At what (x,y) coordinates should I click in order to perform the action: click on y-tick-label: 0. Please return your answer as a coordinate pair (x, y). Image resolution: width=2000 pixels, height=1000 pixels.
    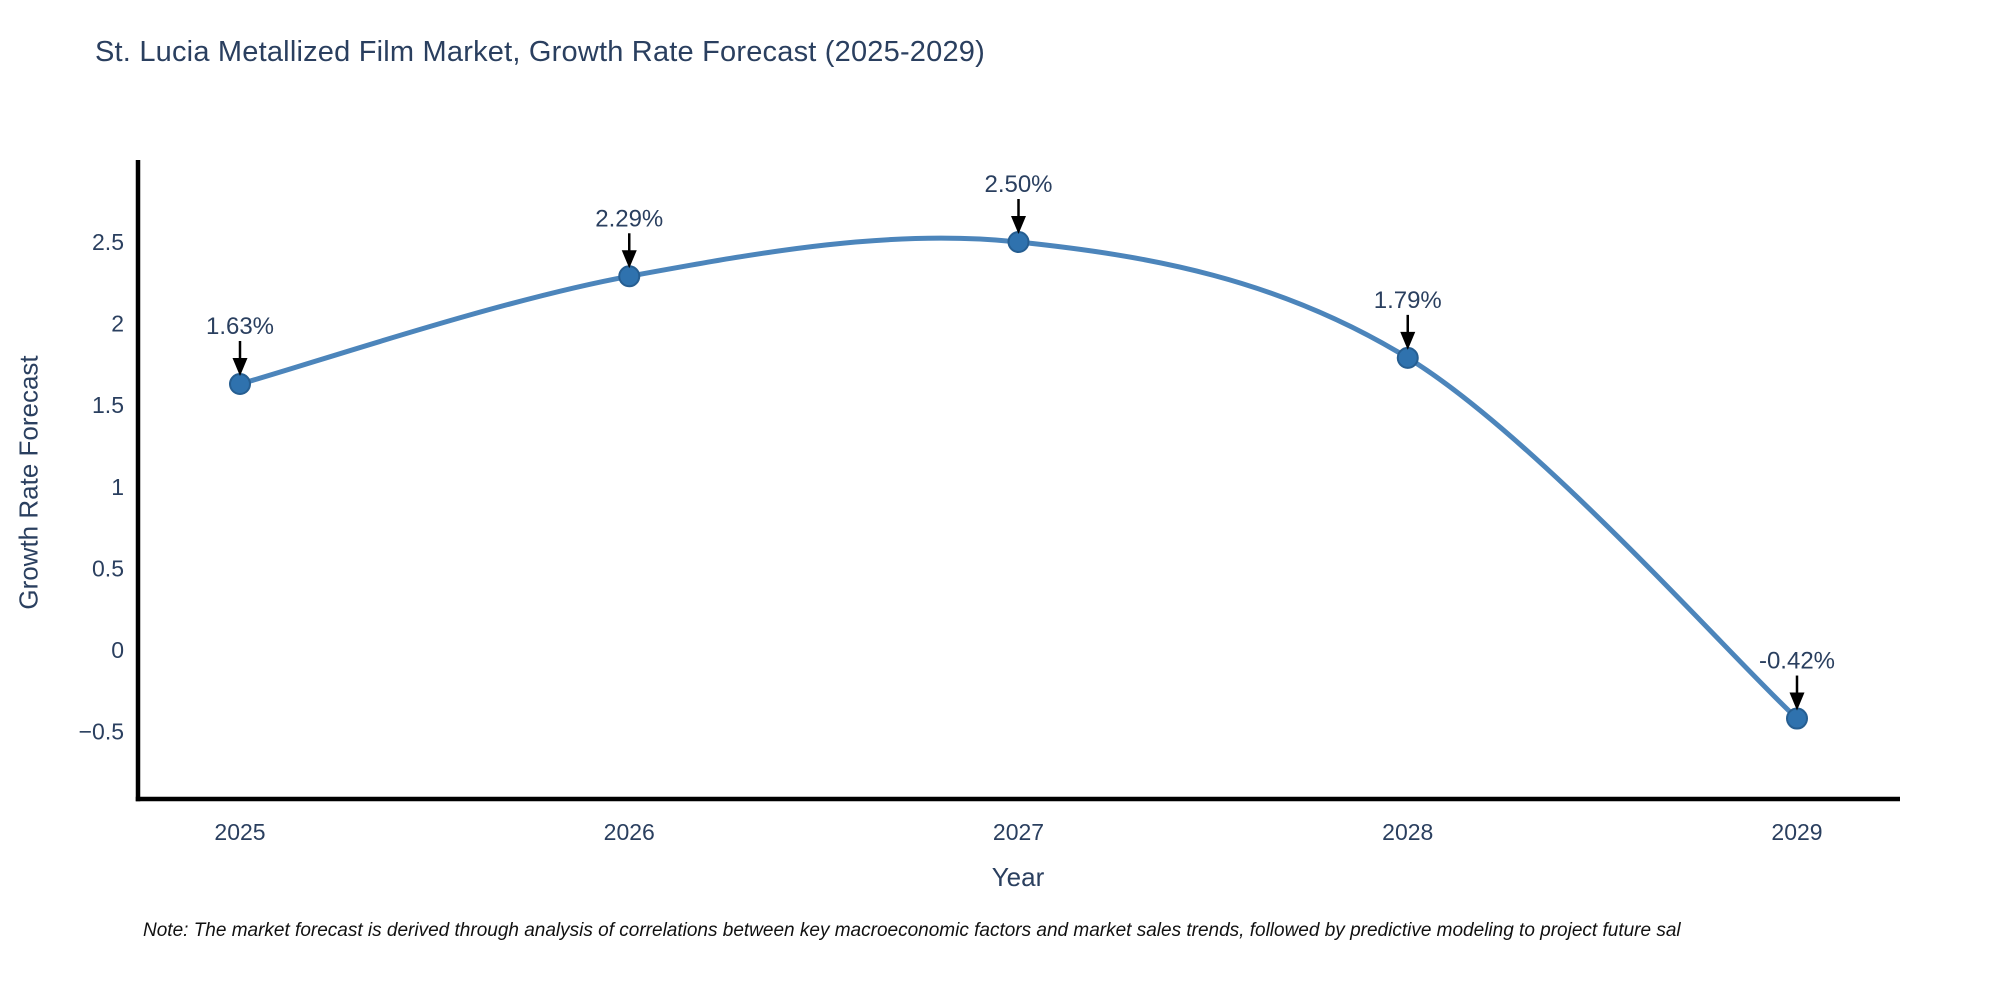
    Looking at the image, I should click on (117, 650).